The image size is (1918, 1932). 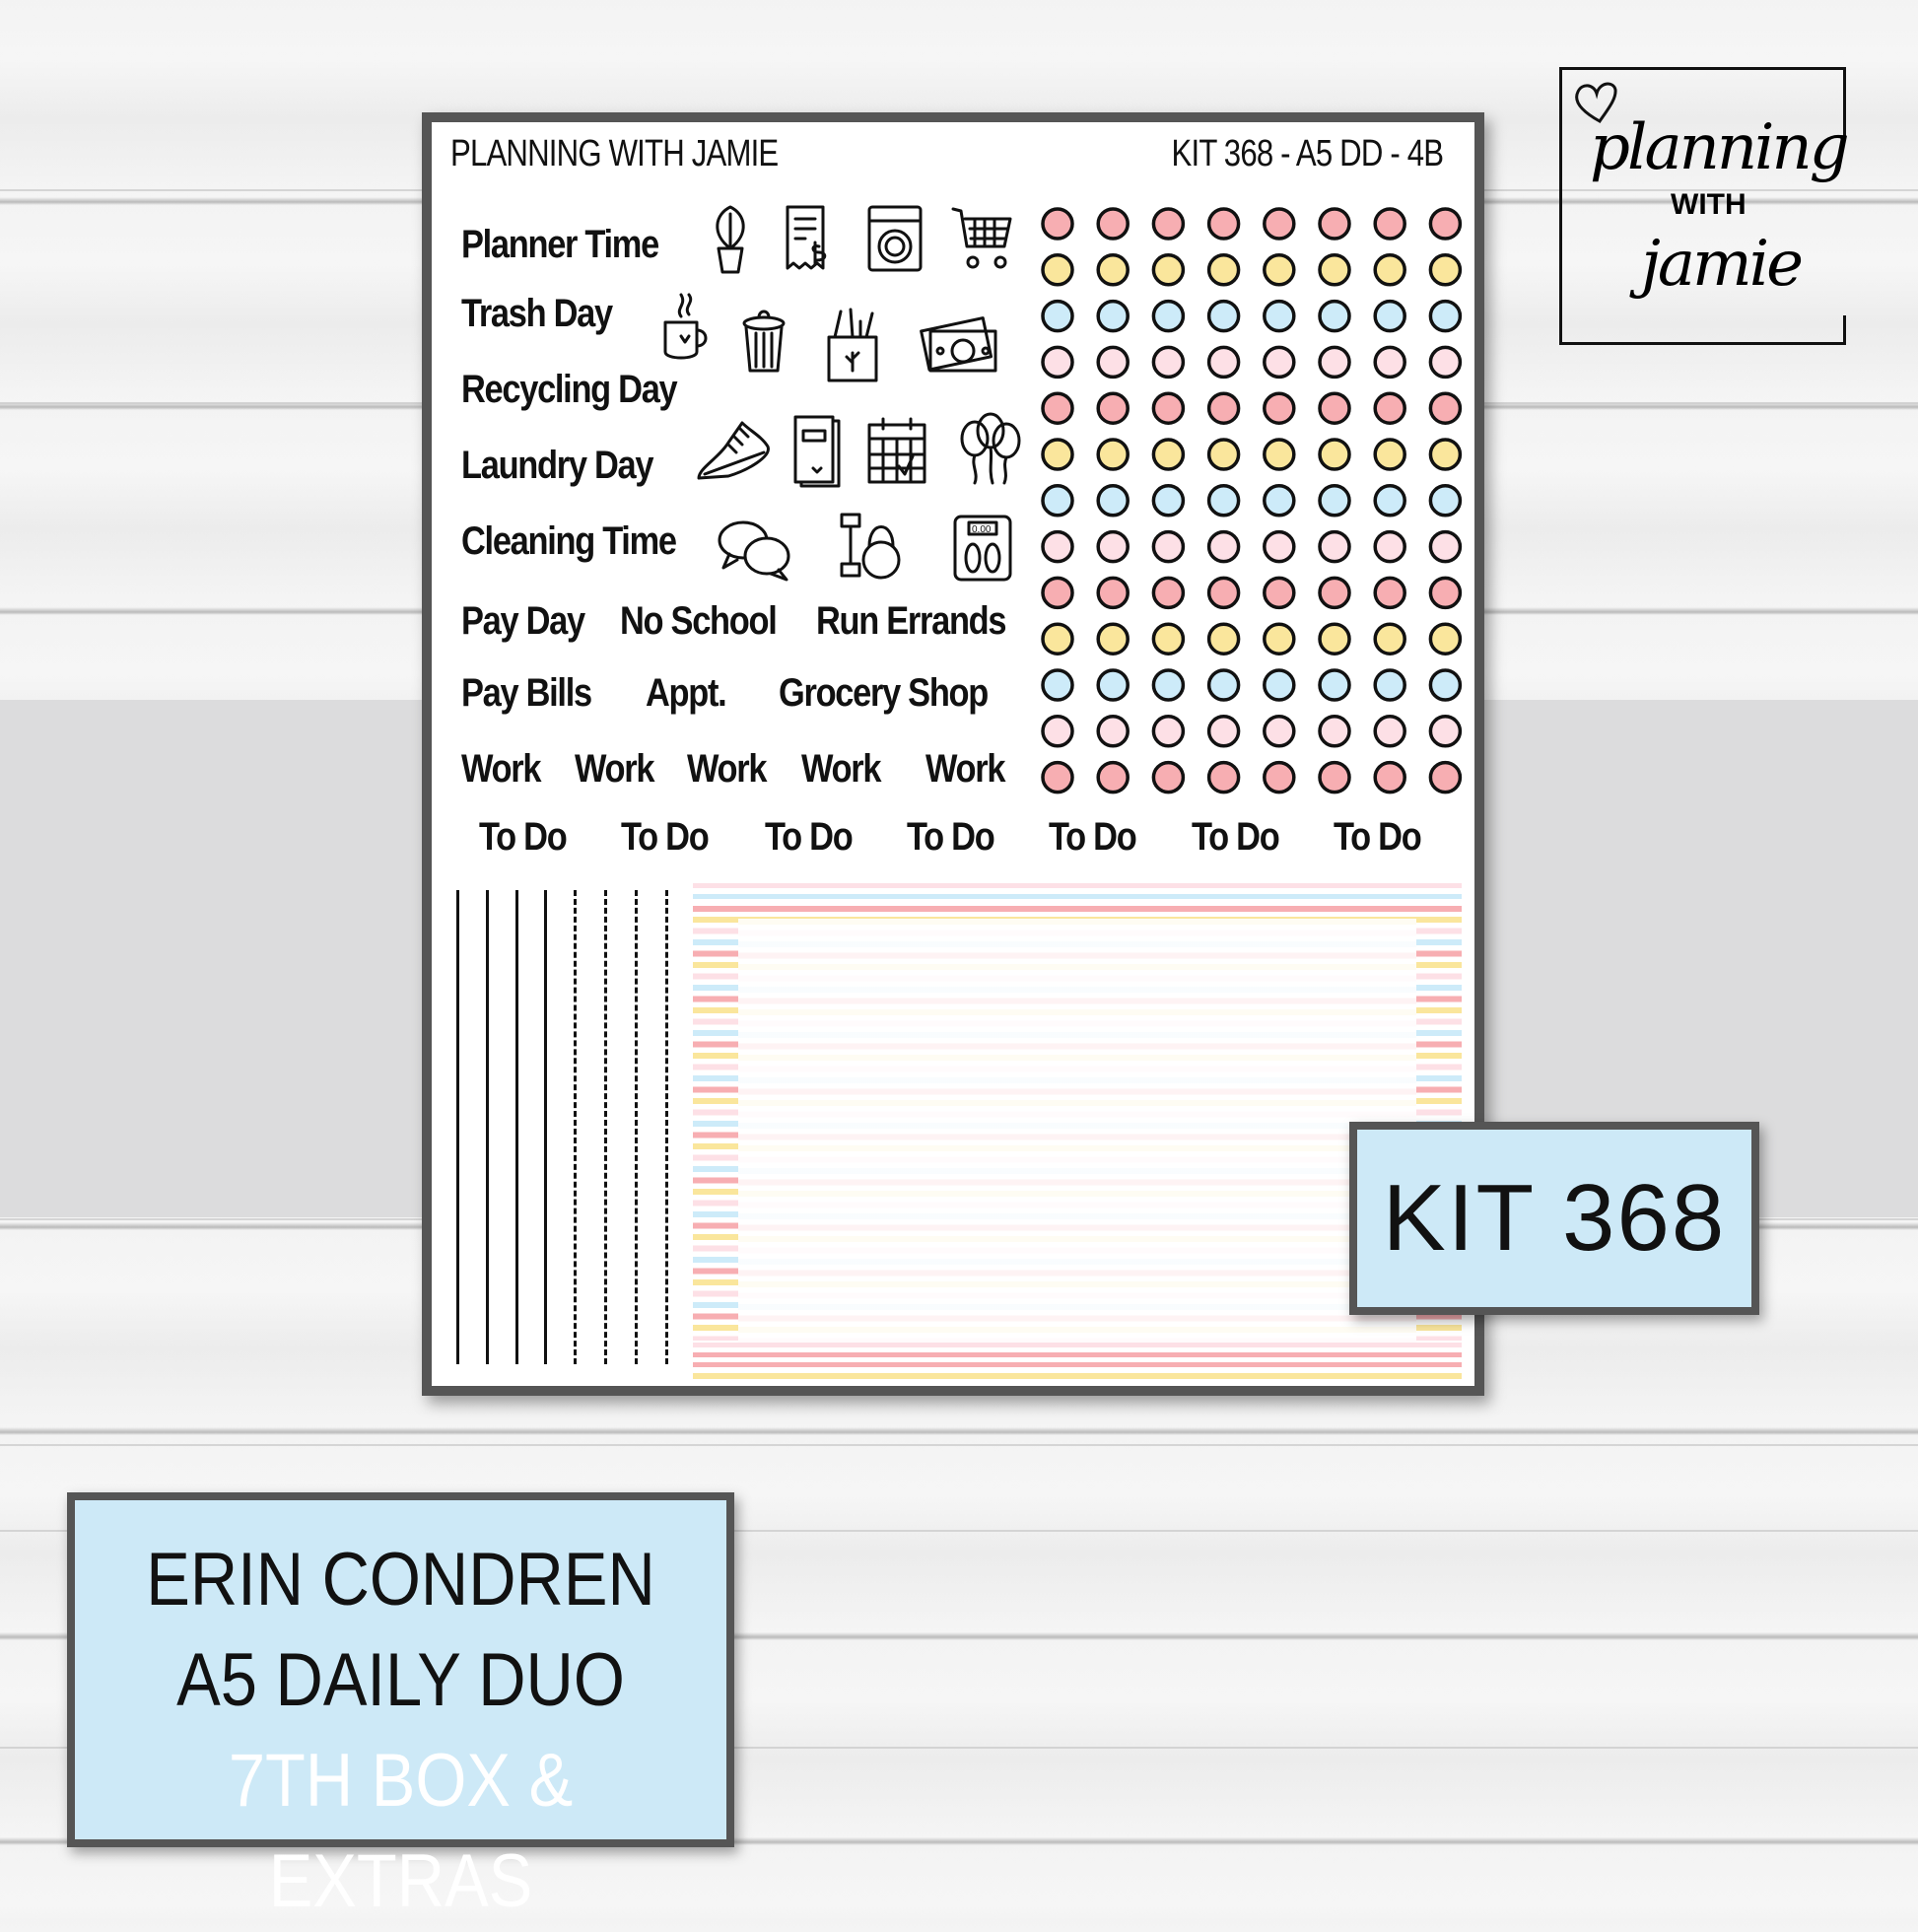 I want to click on sticker-label: Planner Time, so click(x=560, y=245).